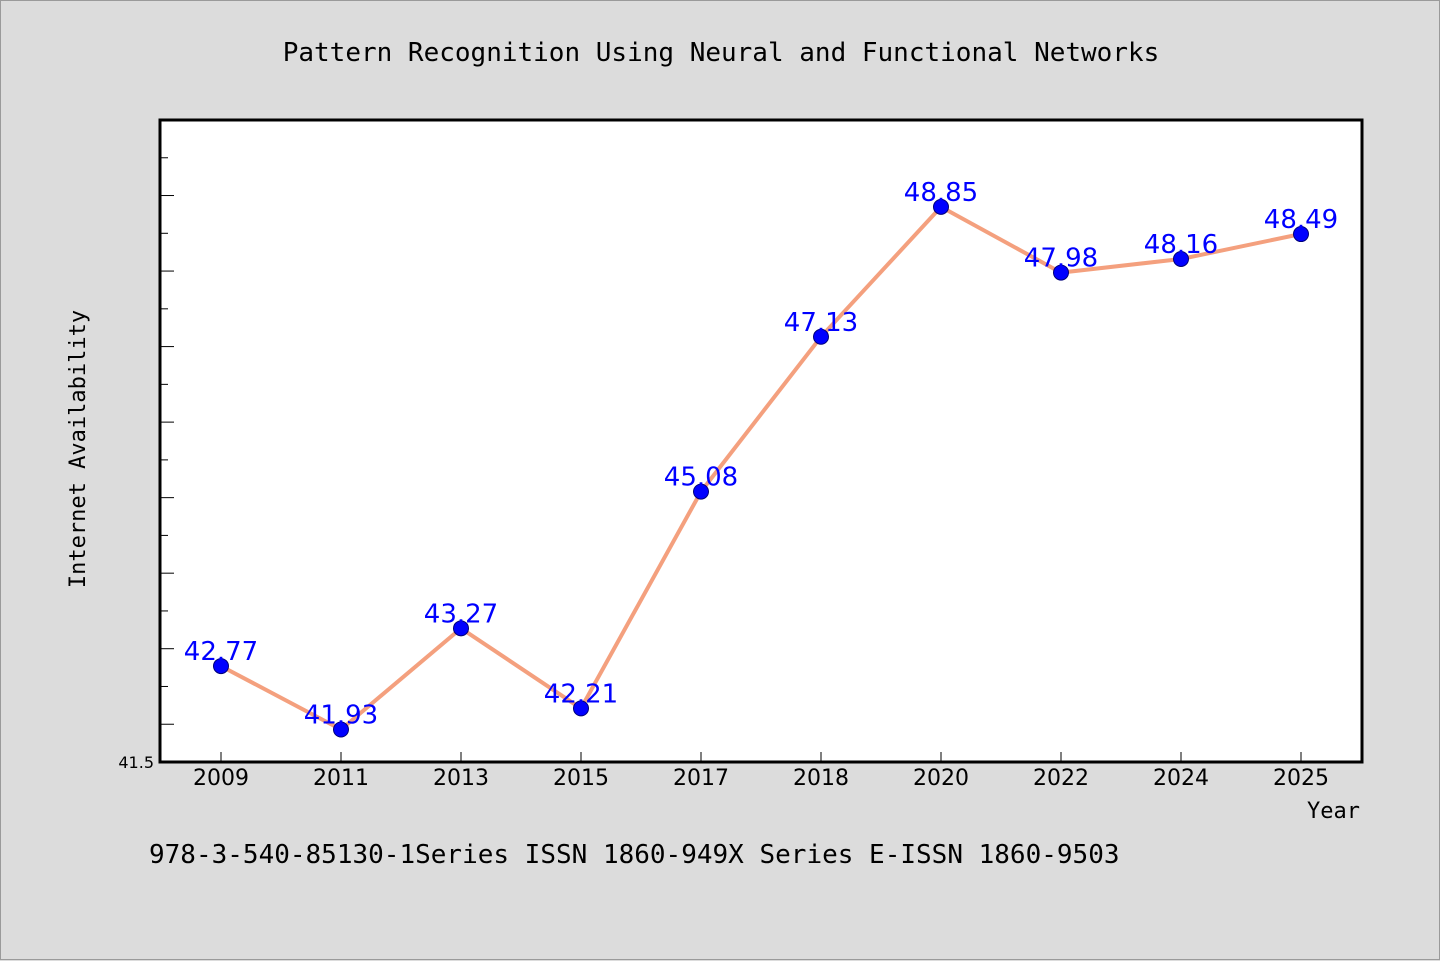  Describe the element at coordinates (941, 193) in the screenshot. I see `data-label: 48.85` at that location.